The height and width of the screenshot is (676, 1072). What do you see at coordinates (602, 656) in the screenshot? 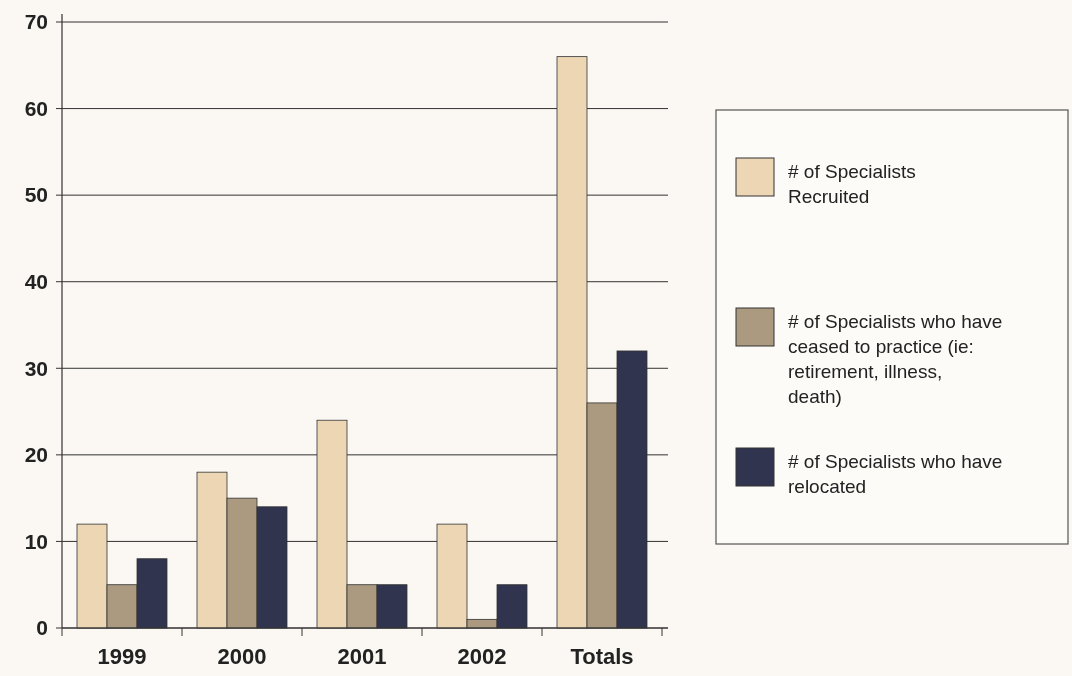
I see `x-tick-label: Totals` at bounding box center [602, 656].